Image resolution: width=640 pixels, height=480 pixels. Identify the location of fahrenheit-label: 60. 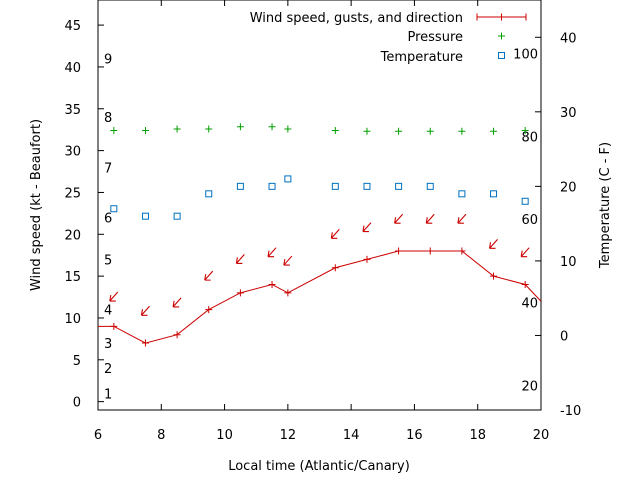
(529, 220).